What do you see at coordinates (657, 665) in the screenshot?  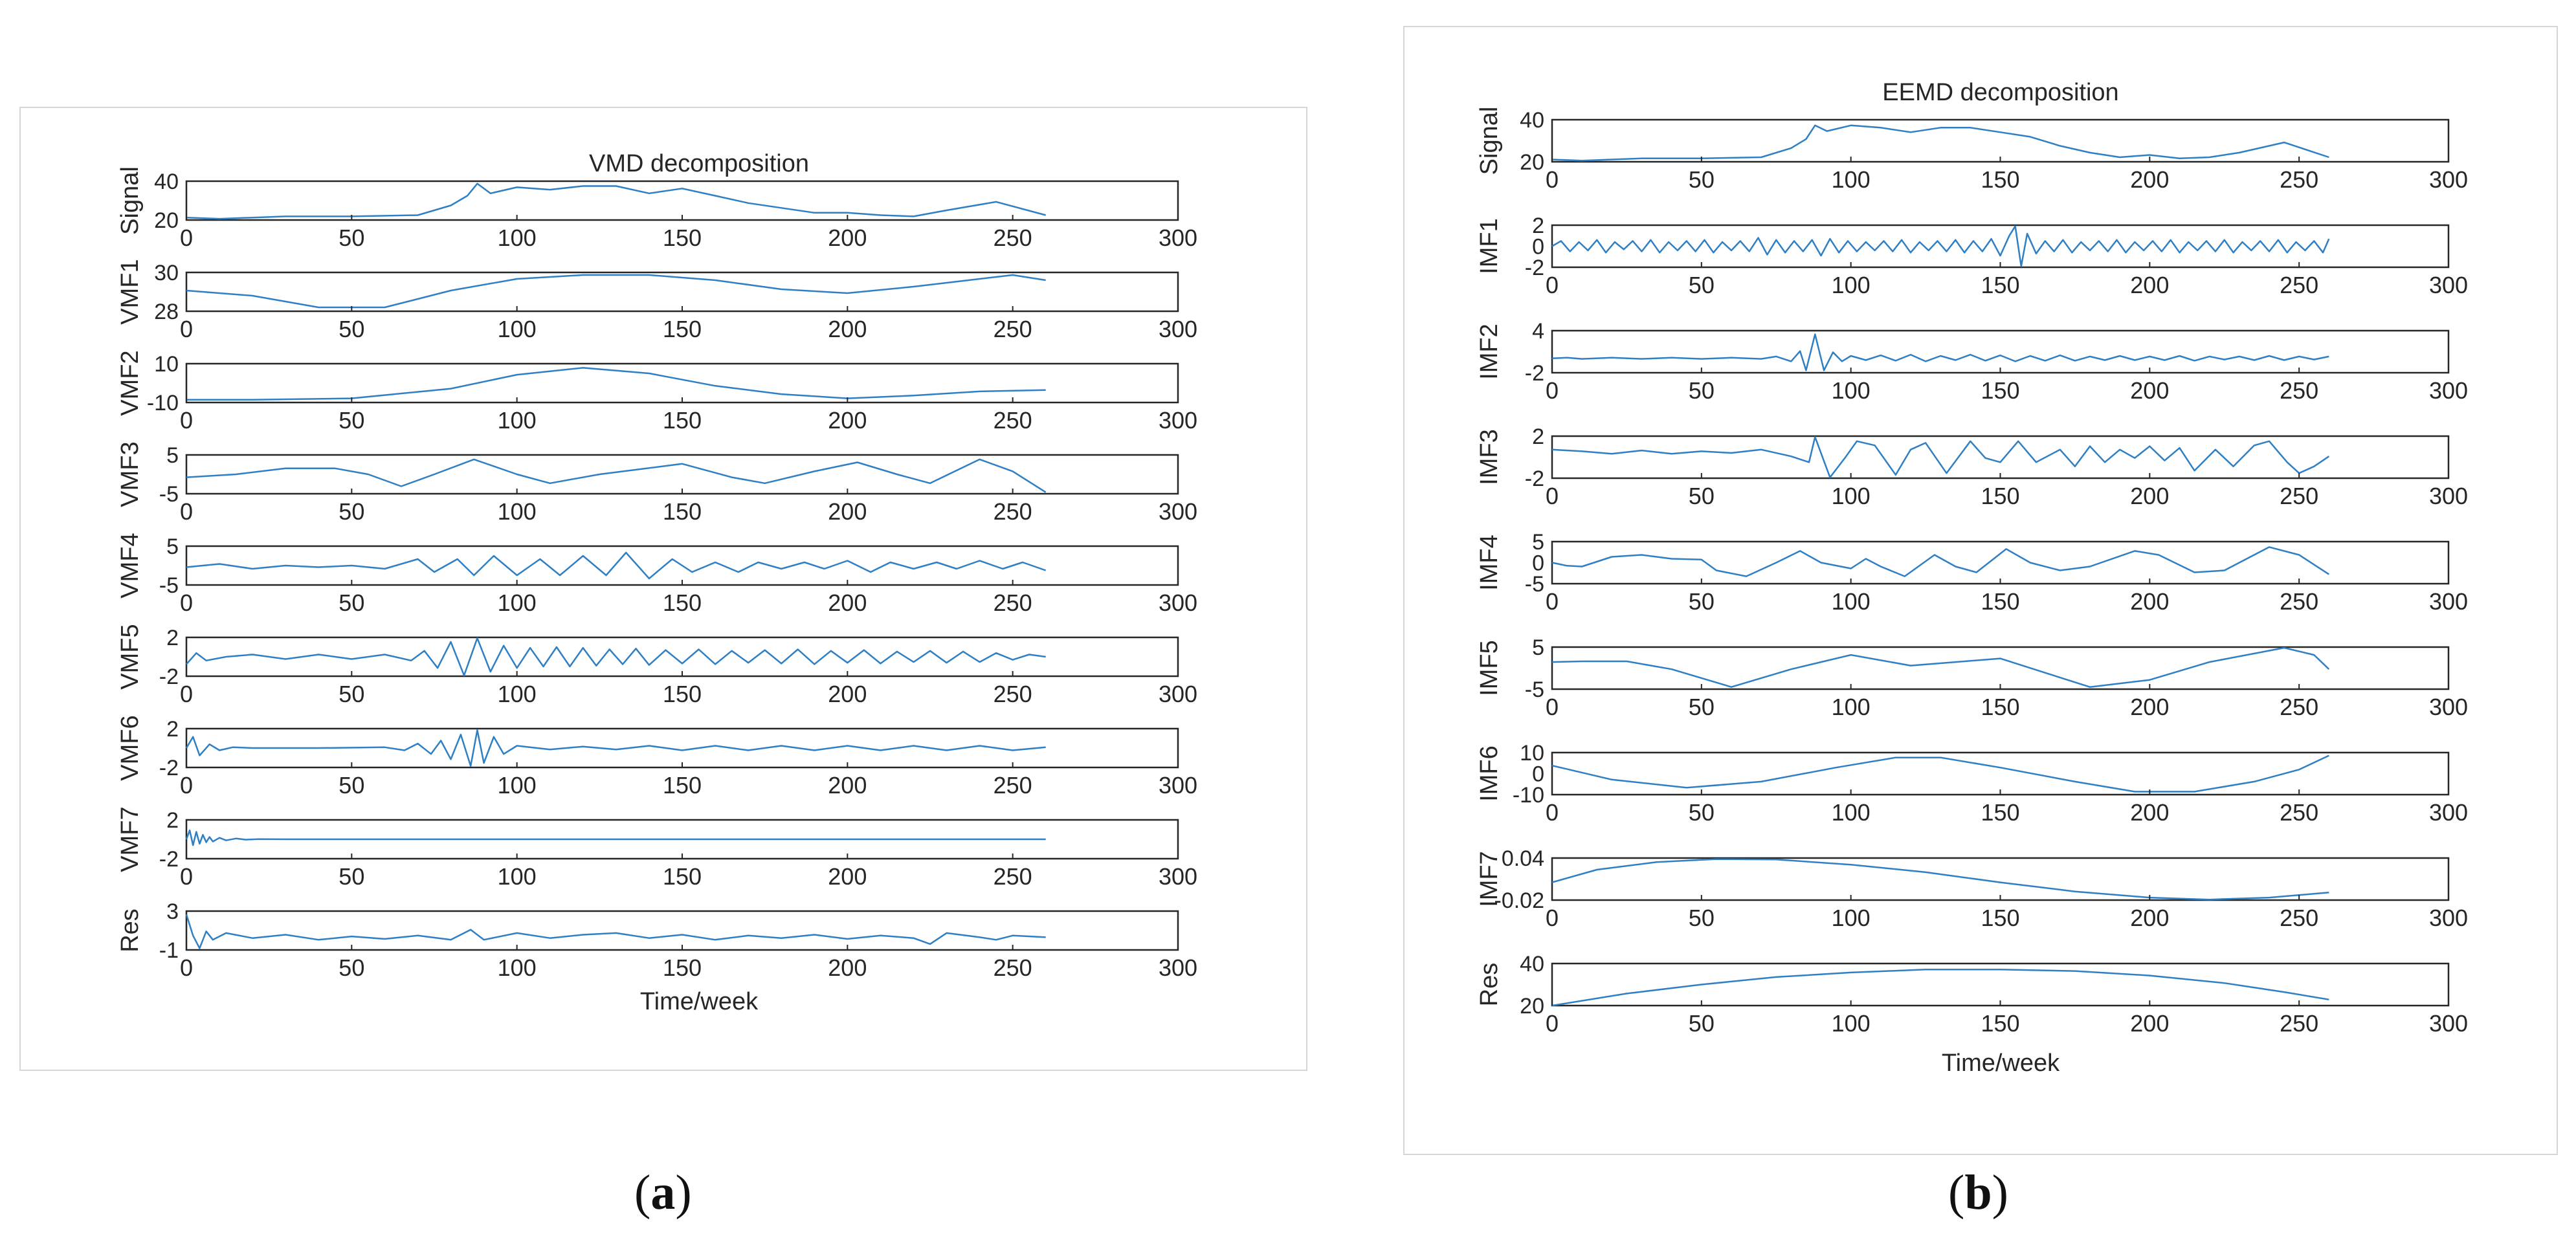 I see `subplot-vmf5: 0 50 100 150 200 250 300 2 -2 VMF5` at bounding box center [657, 665].